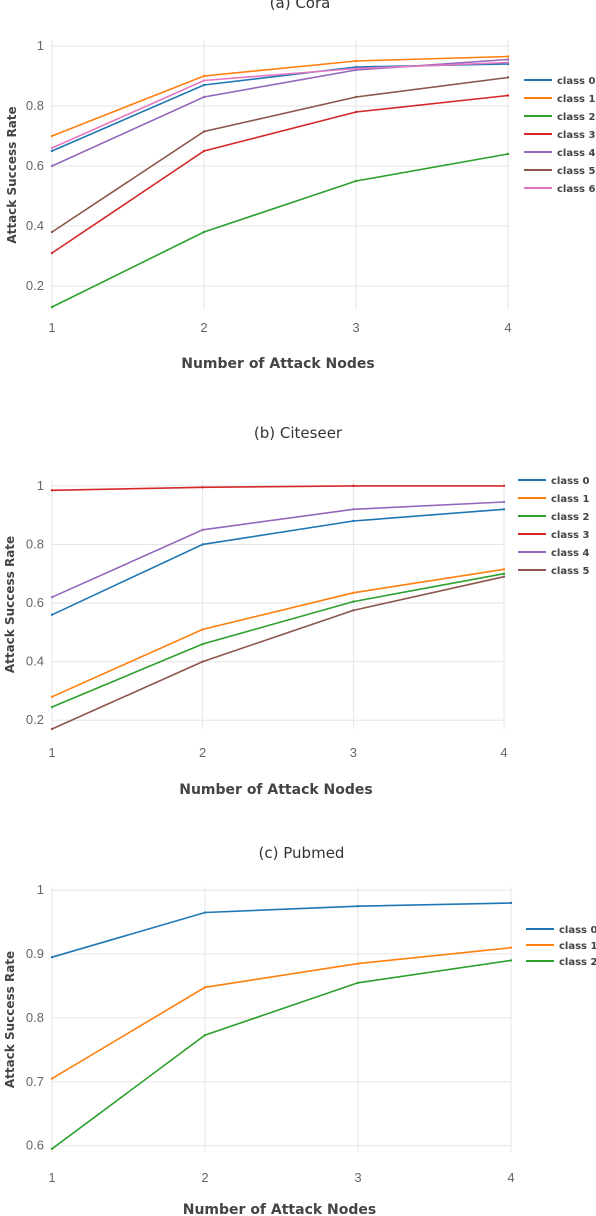 This screenshot has width=596, height=1216. What do you see at coordinates (298, 433) in the screenshot?
I see `chart-title: (b) Citeseer` at bounding box center [298, 433].